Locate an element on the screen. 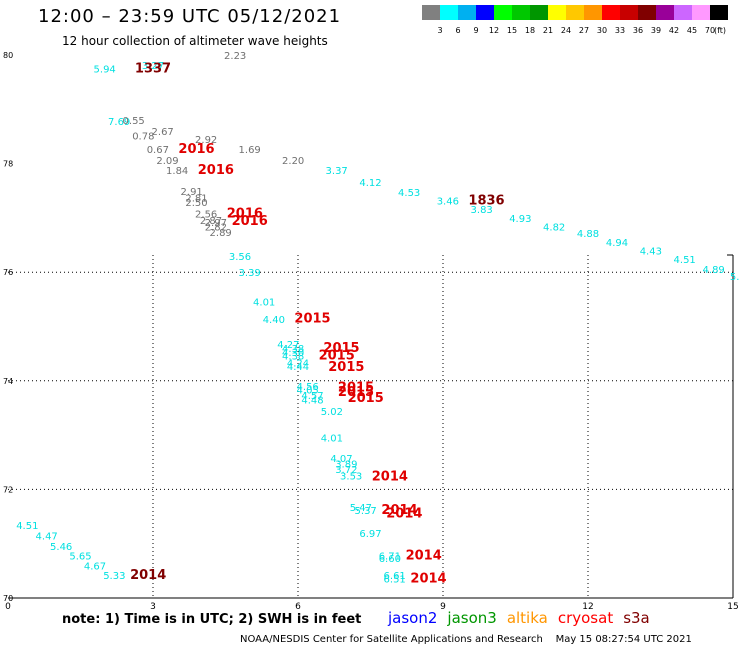 Image resolution: width=740 pixels, height=650 pixels. y-tick-label: 74 is located at coordinates (8, 381).